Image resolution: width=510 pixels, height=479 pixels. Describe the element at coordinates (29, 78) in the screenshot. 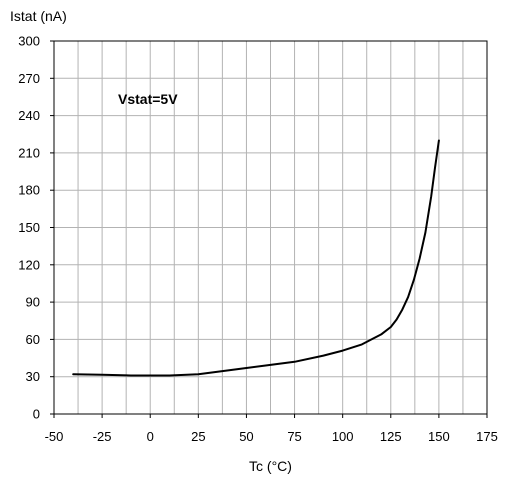

I see `y-tick-label: 270` at that location.